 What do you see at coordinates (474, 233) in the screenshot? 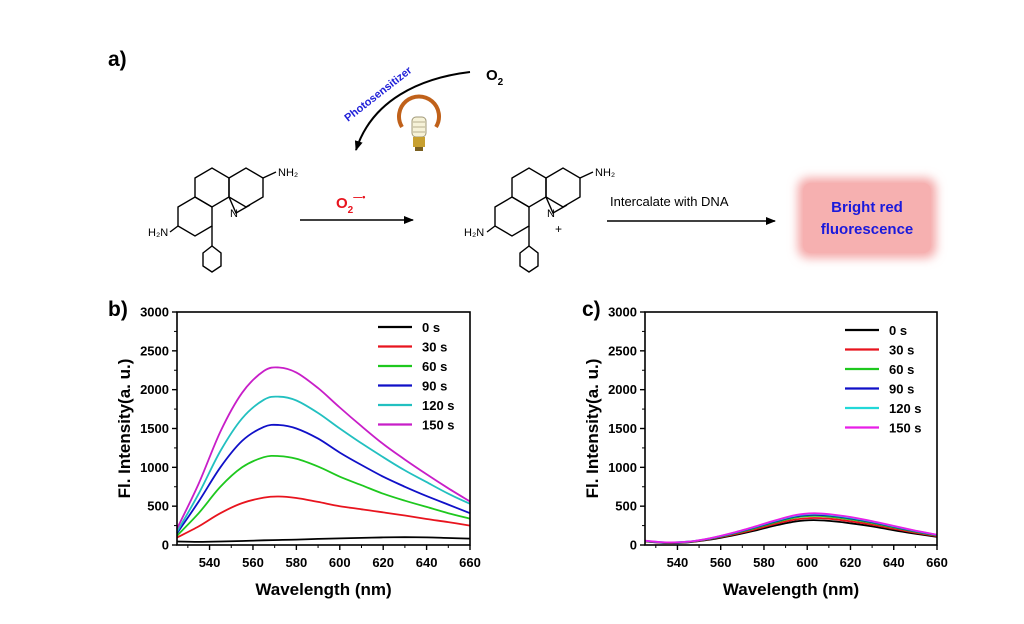
I see `h2n-label-oxidized: H₂N` at bounding box center [474, 233].